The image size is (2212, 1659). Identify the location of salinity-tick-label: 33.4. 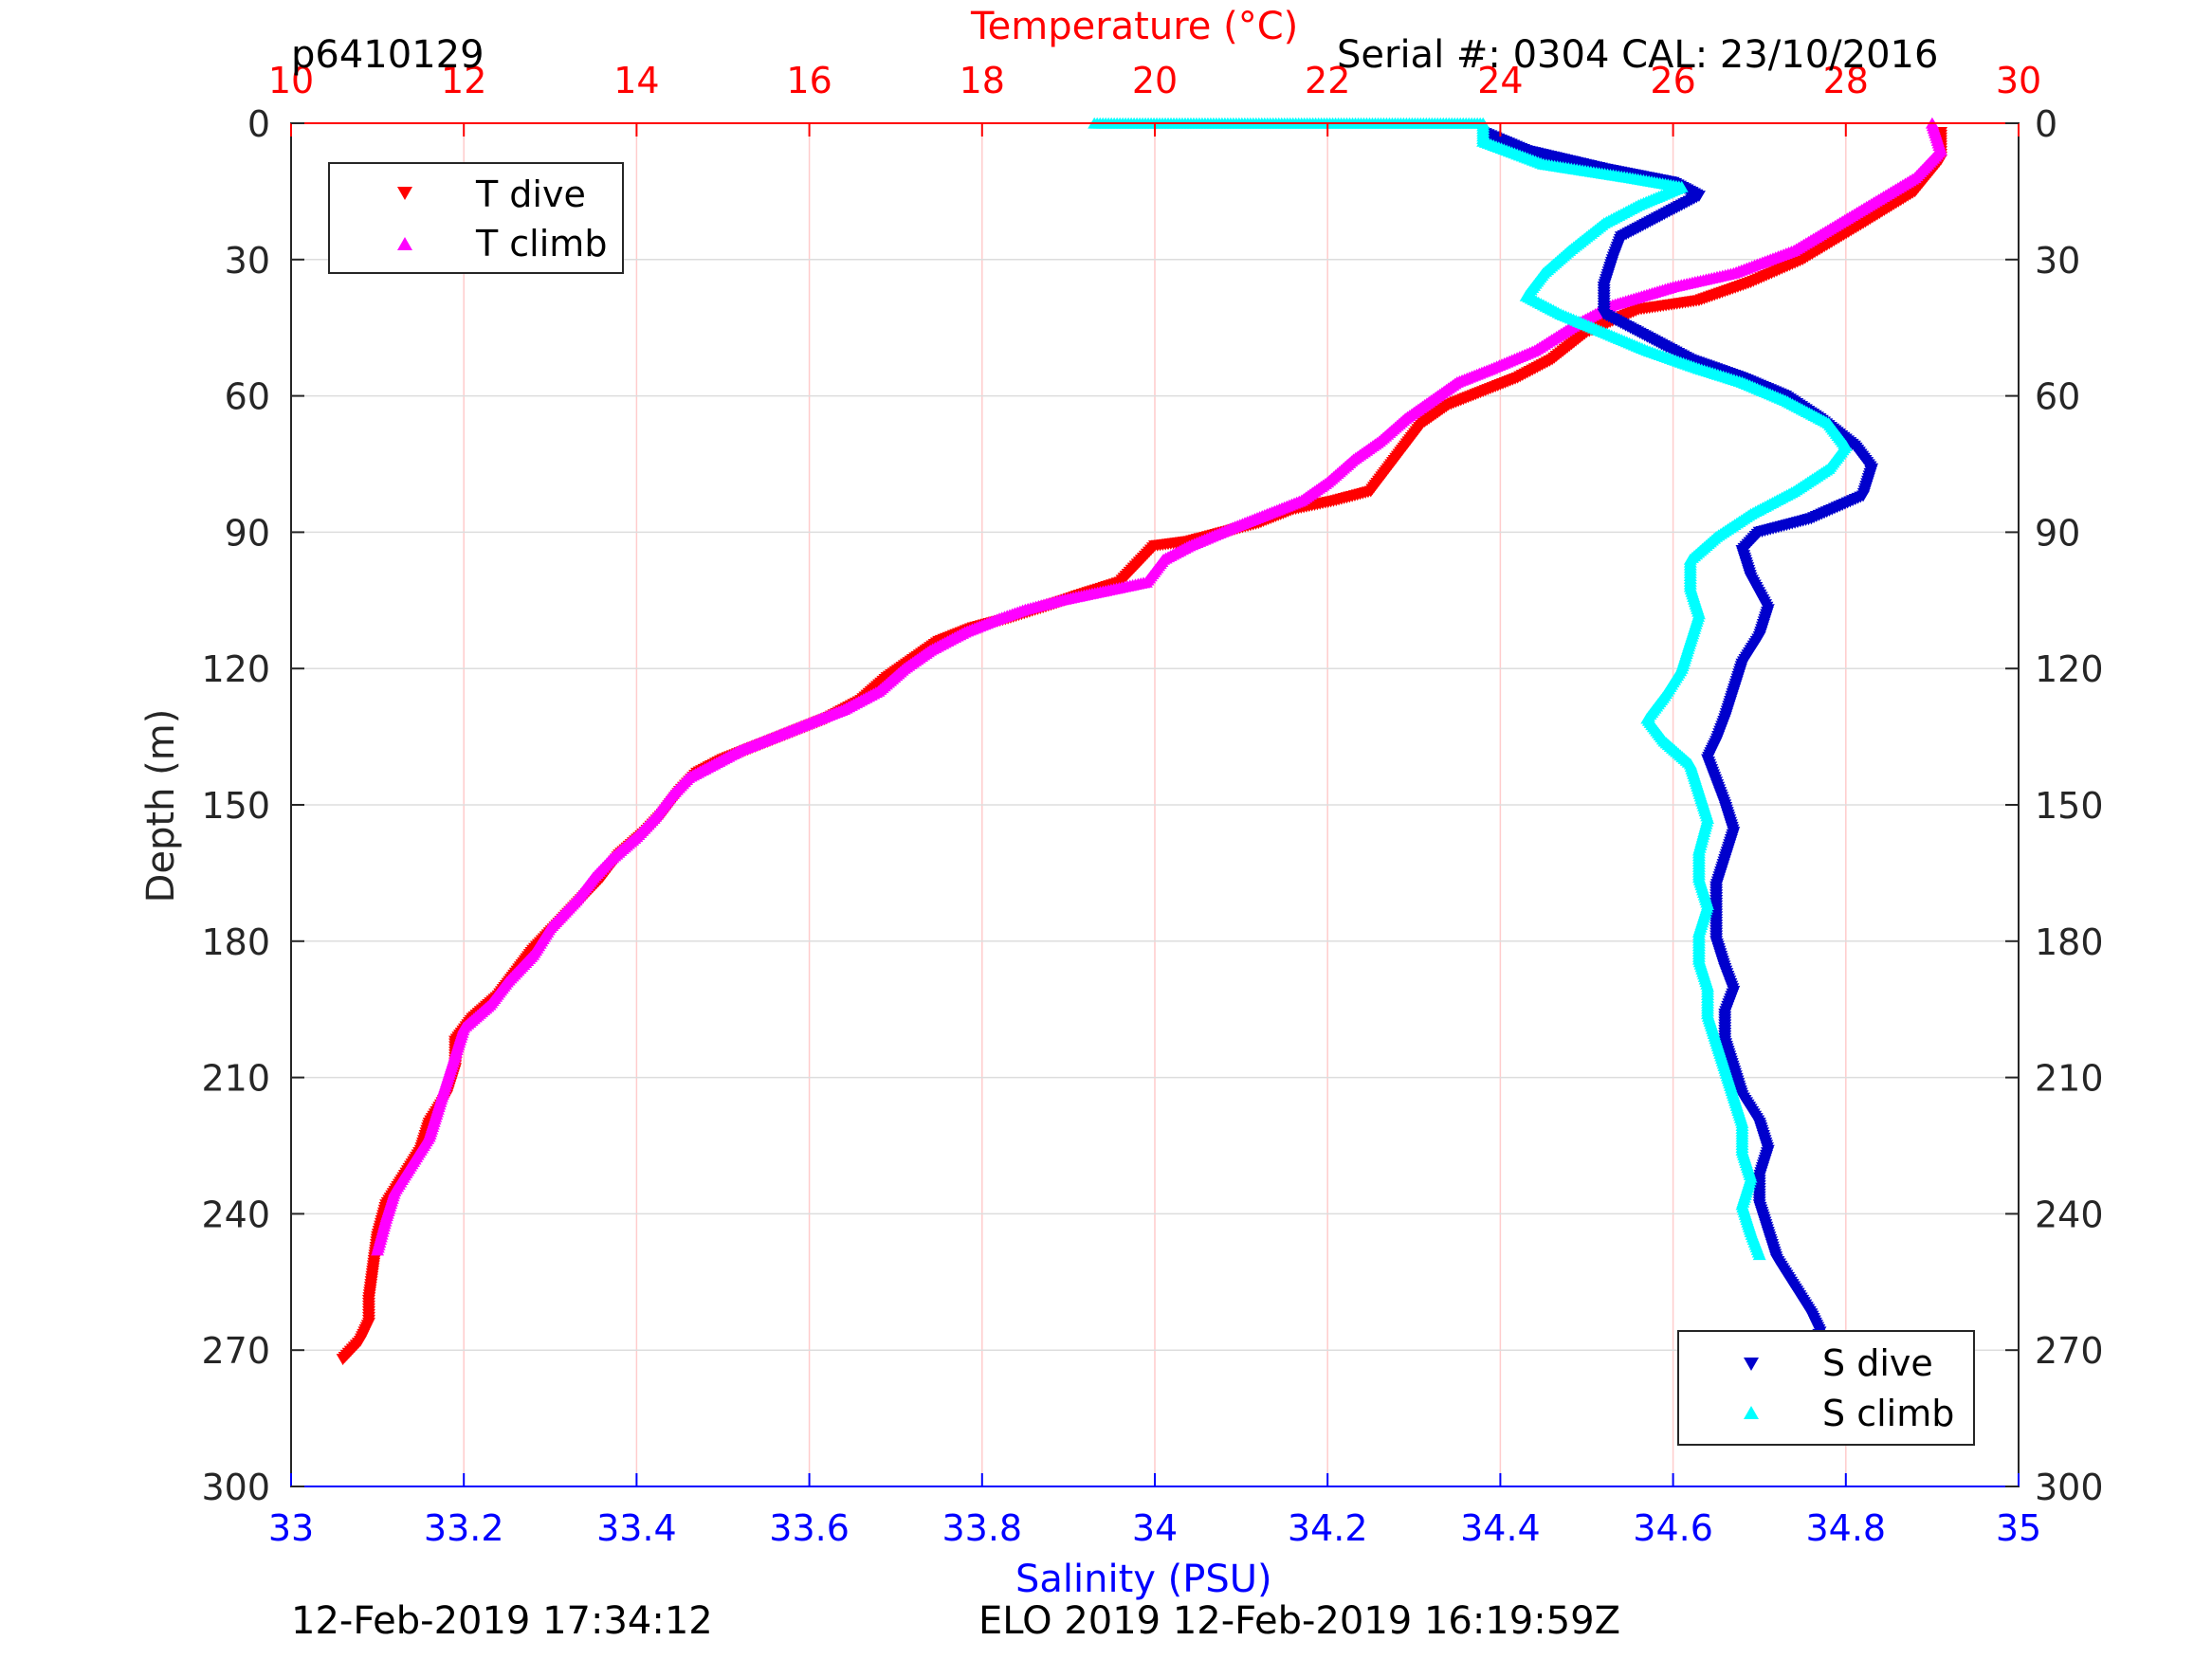
(636, 1528).